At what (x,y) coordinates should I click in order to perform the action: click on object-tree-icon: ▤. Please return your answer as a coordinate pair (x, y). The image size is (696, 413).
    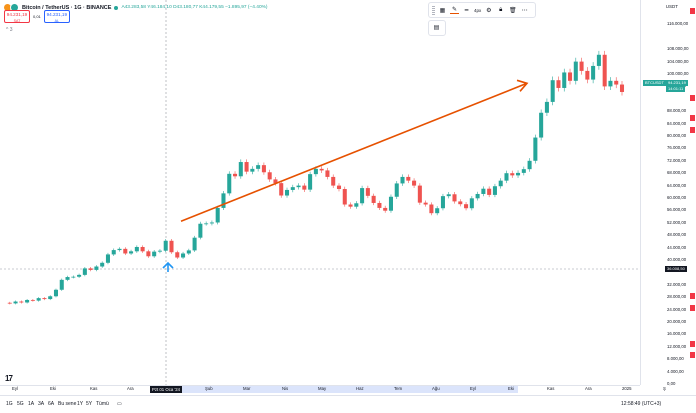
    Looking at the image, I should click on (436, 28).